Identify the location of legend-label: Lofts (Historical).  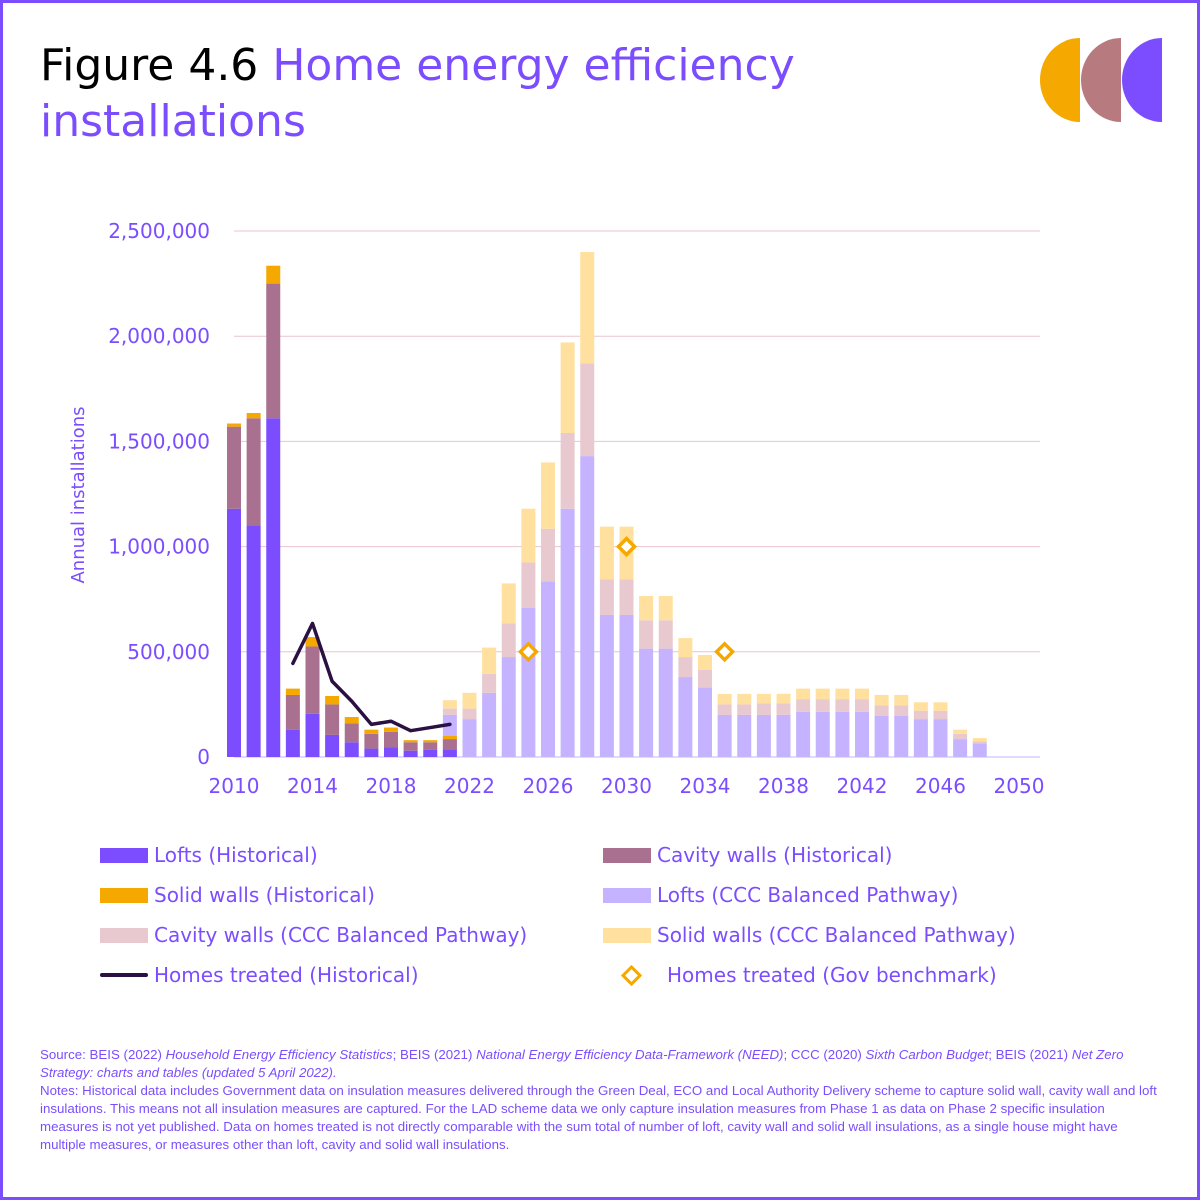
(236, 855).